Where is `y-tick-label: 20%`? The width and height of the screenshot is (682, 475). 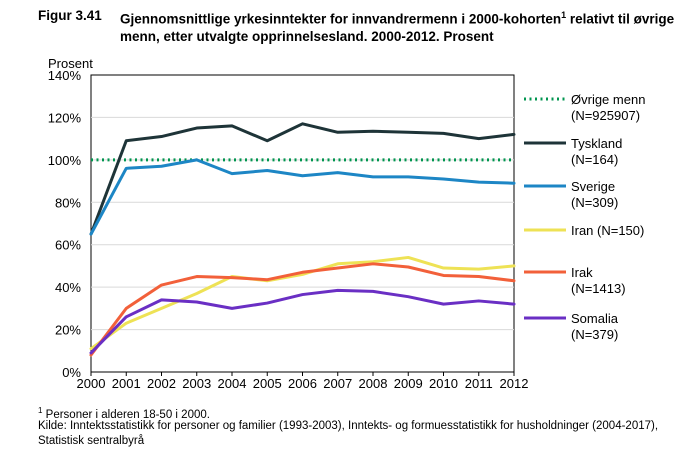 y-tick-label: 20% is located at coordinates (68, 330).